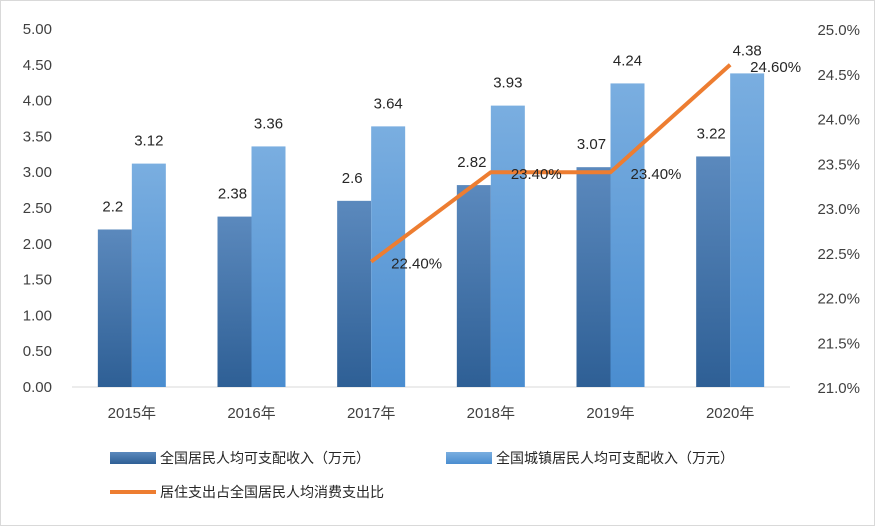 The width and height of the screenshot is (875, 526). What do you see at coordinates (730, 413) in the screenshot?
I see `x-axis-tick-label: 2020年` at bounding box center [730, 413].